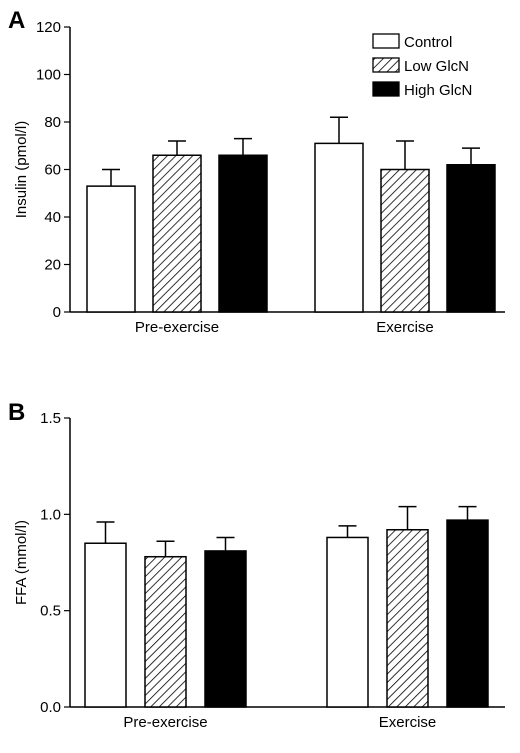 The image size is (520, 753). Describe the element at coordinates (48, 75) in the screenshot. I see `y-tick-label: 100` at that location.